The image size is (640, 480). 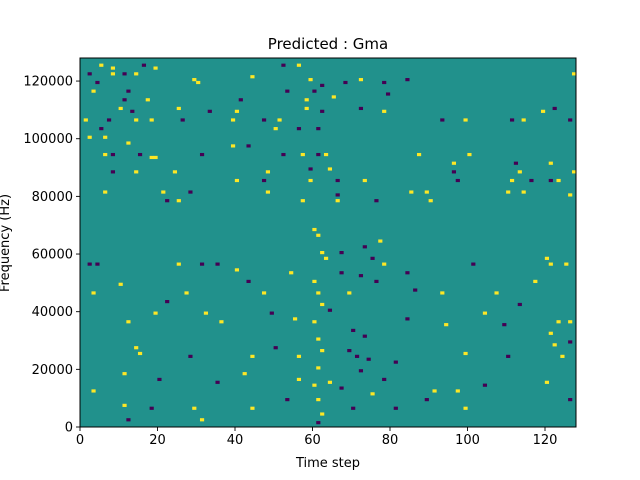 I want to click on y-tick-label: 60000, so click(x=52, y=255).